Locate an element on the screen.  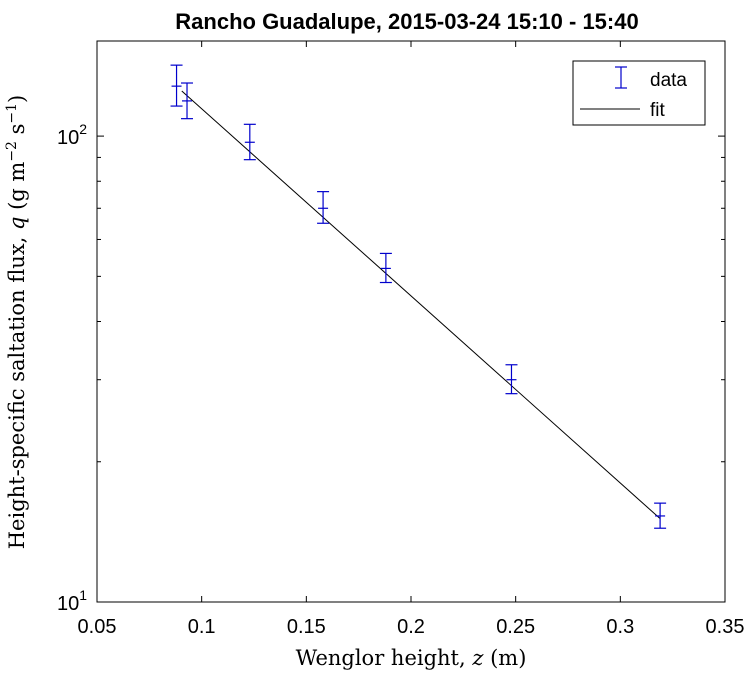
x-axis-label-variable: z is located at coordinates (477, 658).